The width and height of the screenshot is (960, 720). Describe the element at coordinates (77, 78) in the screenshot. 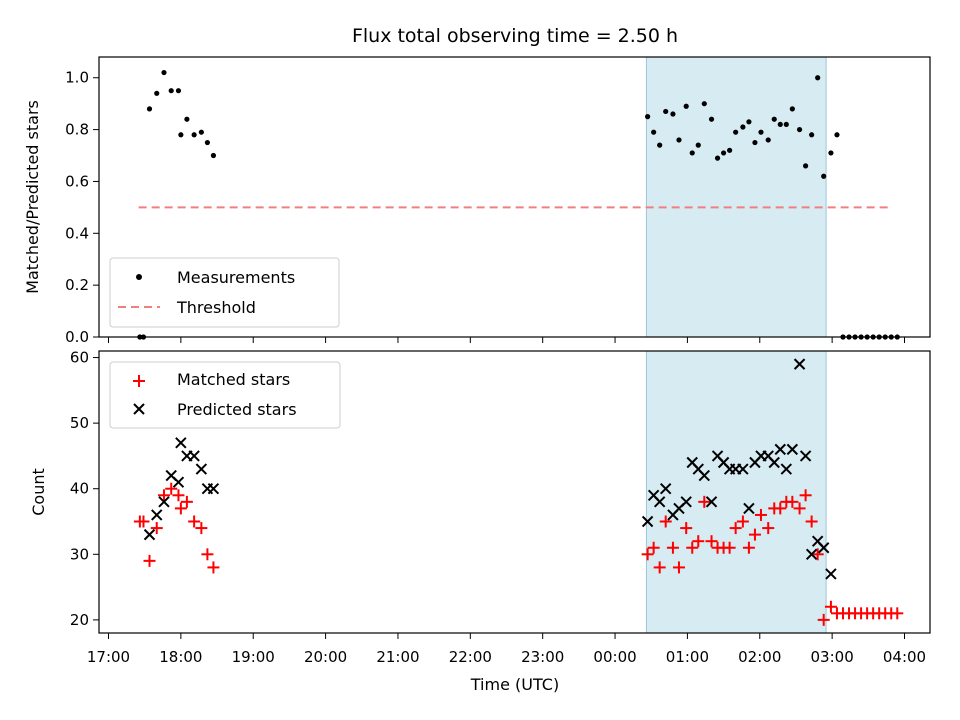

I see `y-tick-label: 1.0` at that location.